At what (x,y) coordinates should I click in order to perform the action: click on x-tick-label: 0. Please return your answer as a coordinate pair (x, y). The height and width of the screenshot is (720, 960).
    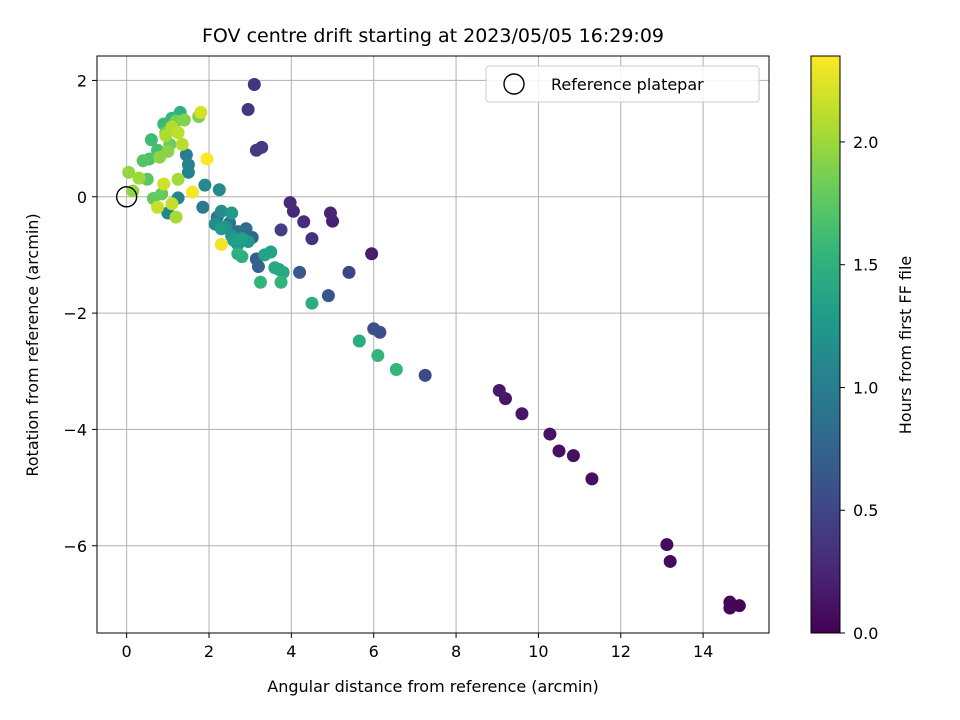
    Looking at the image, I should click on (127, 651).